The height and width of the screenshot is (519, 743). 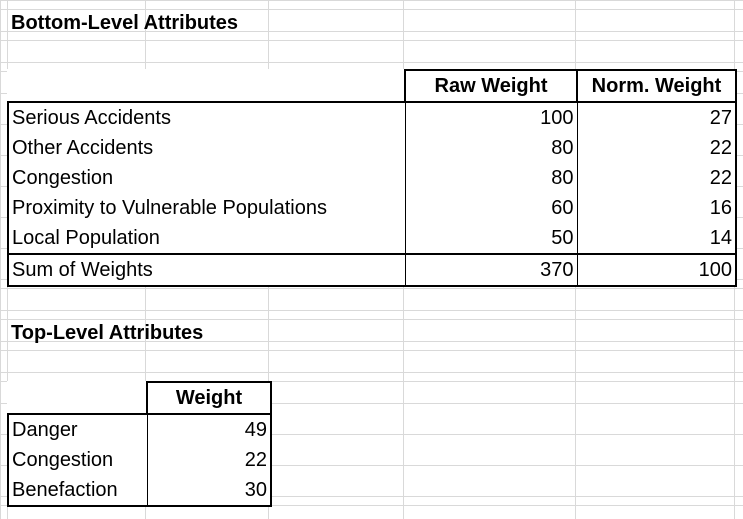 I want to click on table-row: Congestion 22, so click(x=139, y=460).